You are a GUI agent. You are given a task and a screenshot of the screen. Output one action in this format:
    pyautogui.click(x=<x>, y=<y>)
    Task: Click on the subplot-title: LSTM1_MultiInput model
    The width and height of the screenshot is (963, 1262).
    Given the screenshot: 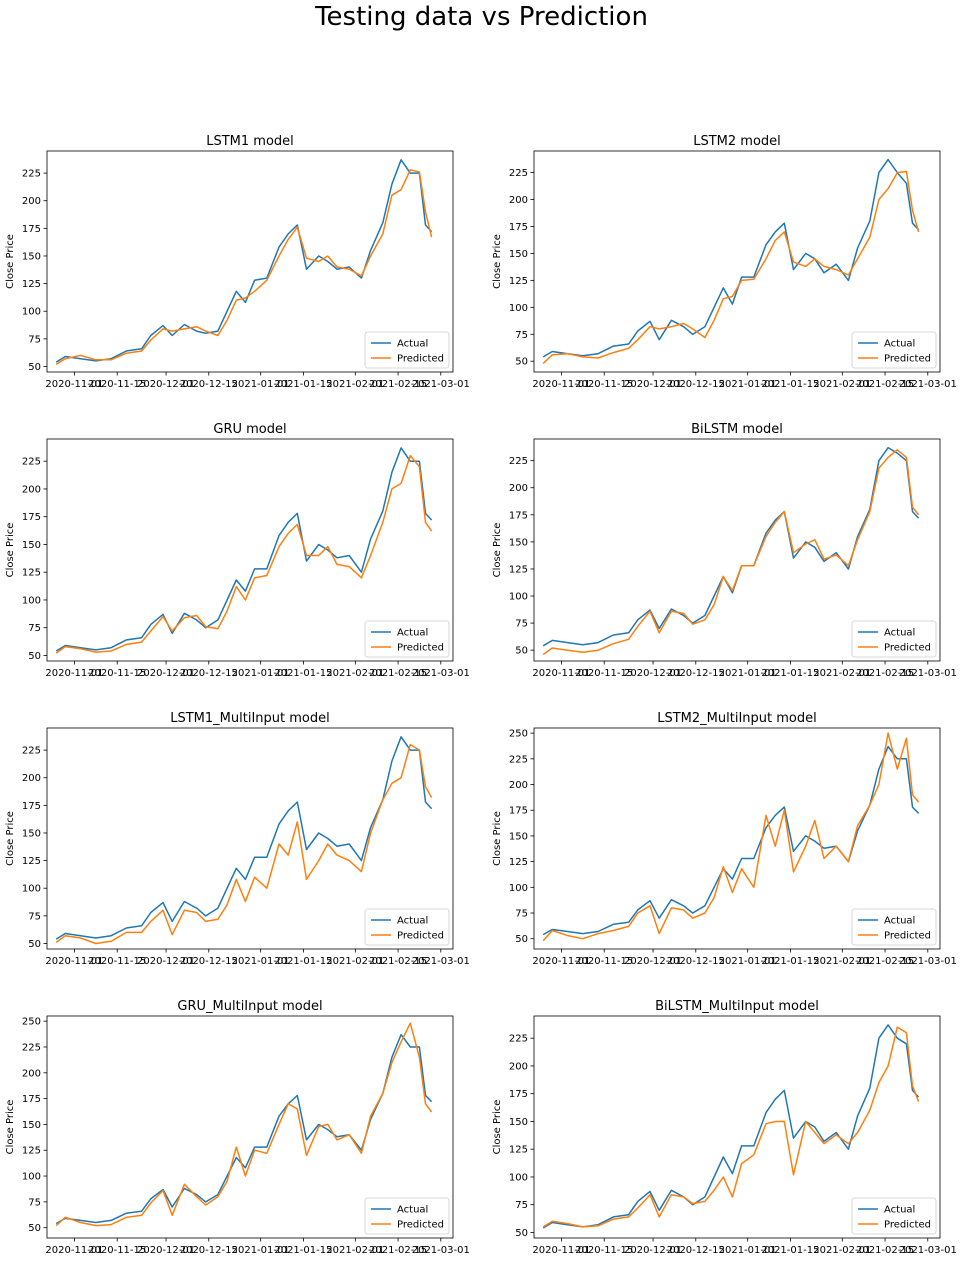 What is the action you would take?
    pyautogui.click(x=249, y=718)
    